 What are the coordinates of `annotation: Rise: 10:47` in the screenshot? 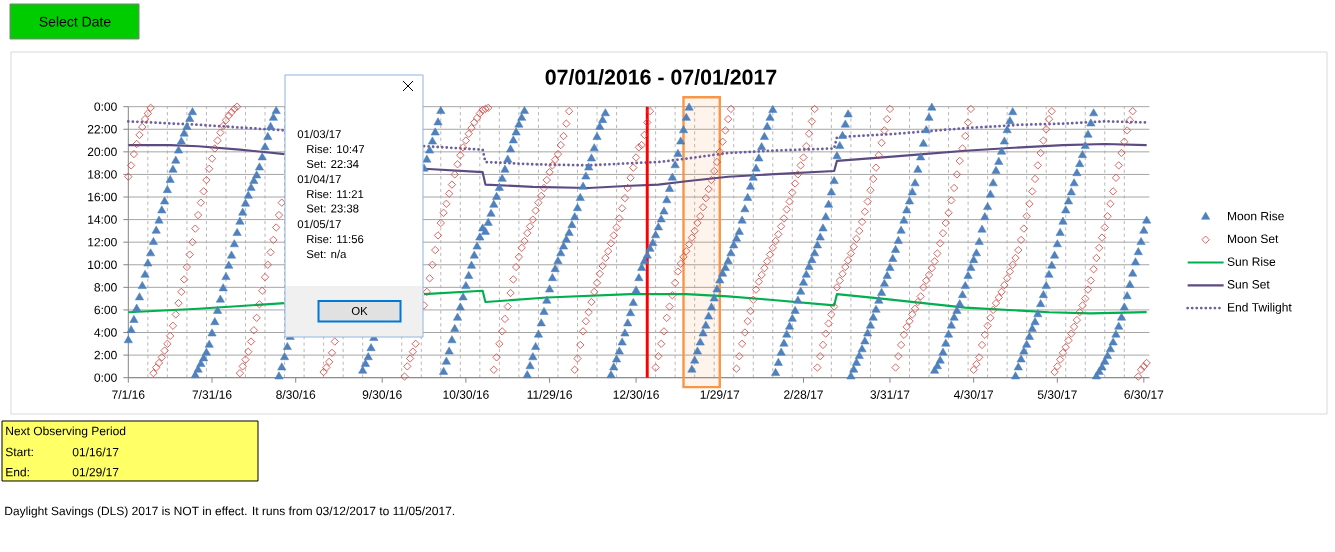 It's located at (336, 149).